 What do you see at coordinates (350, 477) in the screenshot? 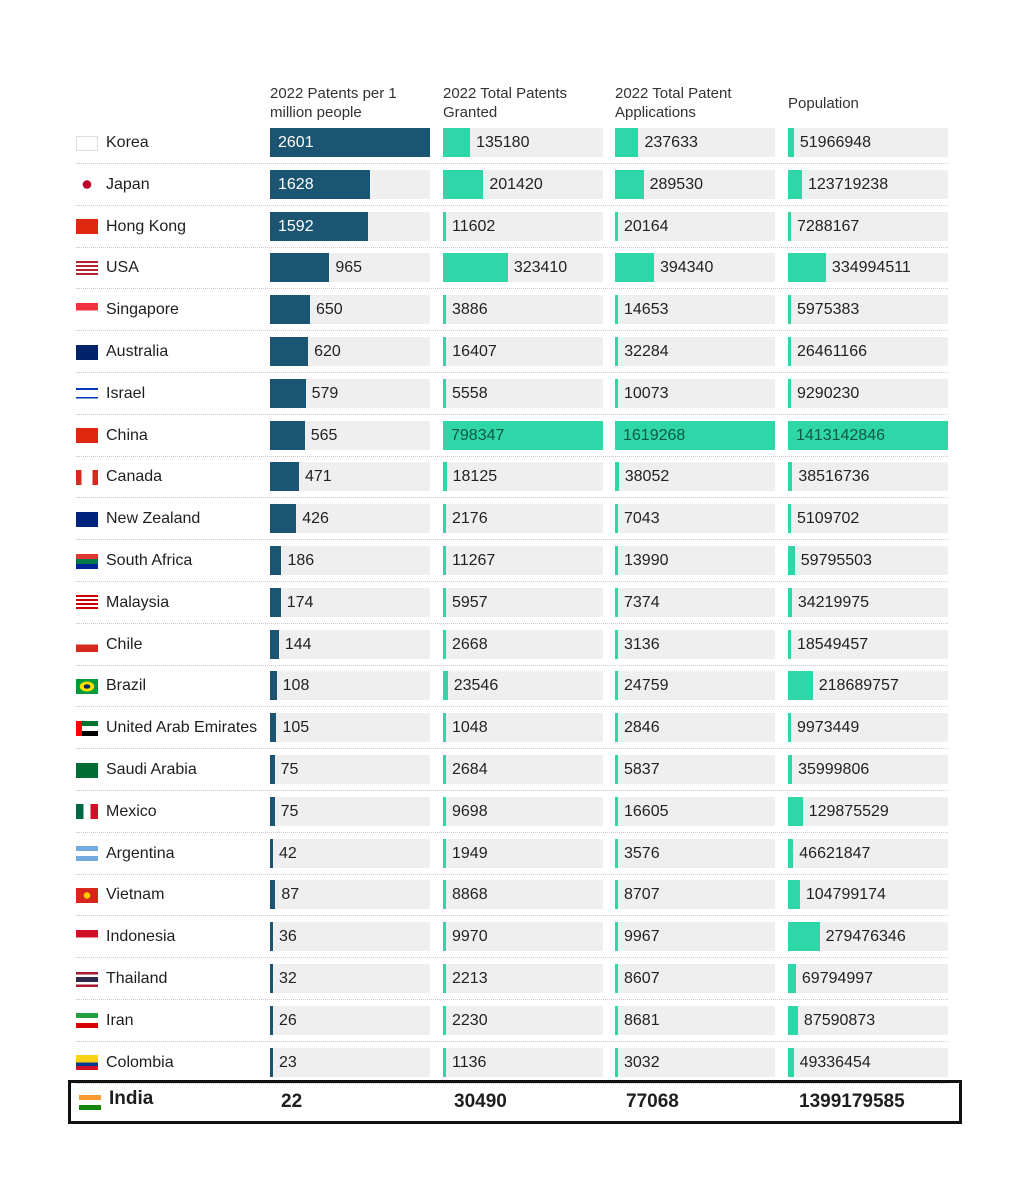
I see `per-million-cell: 471` at bounding box center [350, 477].